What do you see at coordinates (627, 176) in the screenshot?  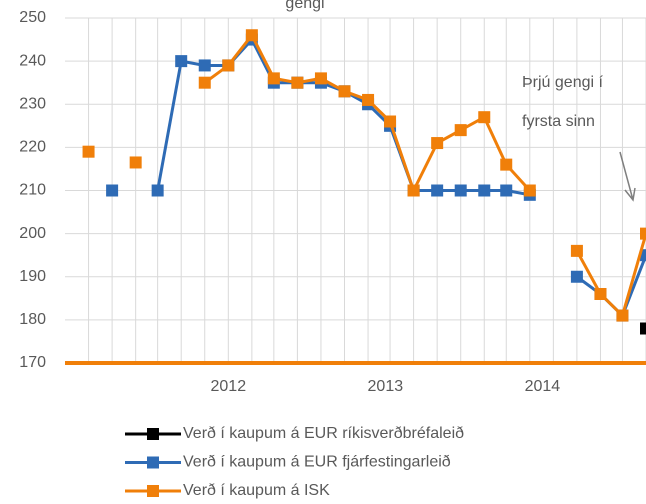 I see `annotation-arrow` at bounding box center [627, 176].